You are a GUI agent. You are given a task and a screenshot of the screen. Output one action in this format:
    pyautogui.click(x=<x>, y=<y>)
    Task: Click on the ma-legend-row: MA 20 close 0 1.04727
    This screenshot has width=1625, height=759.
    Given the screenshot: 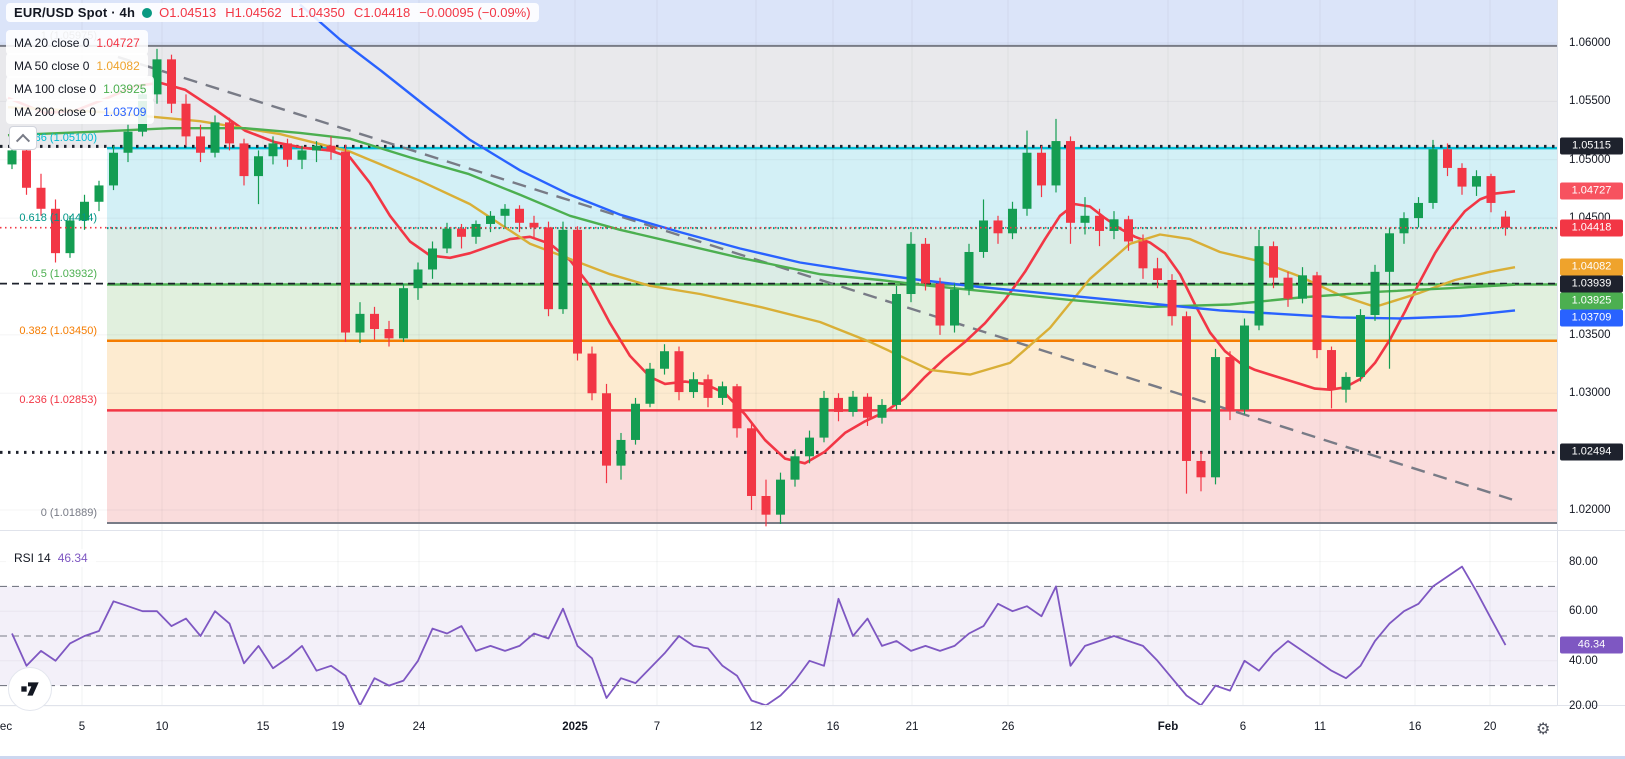 What is the action you would take?
    pyautogui.click(x=77, y=42)
    